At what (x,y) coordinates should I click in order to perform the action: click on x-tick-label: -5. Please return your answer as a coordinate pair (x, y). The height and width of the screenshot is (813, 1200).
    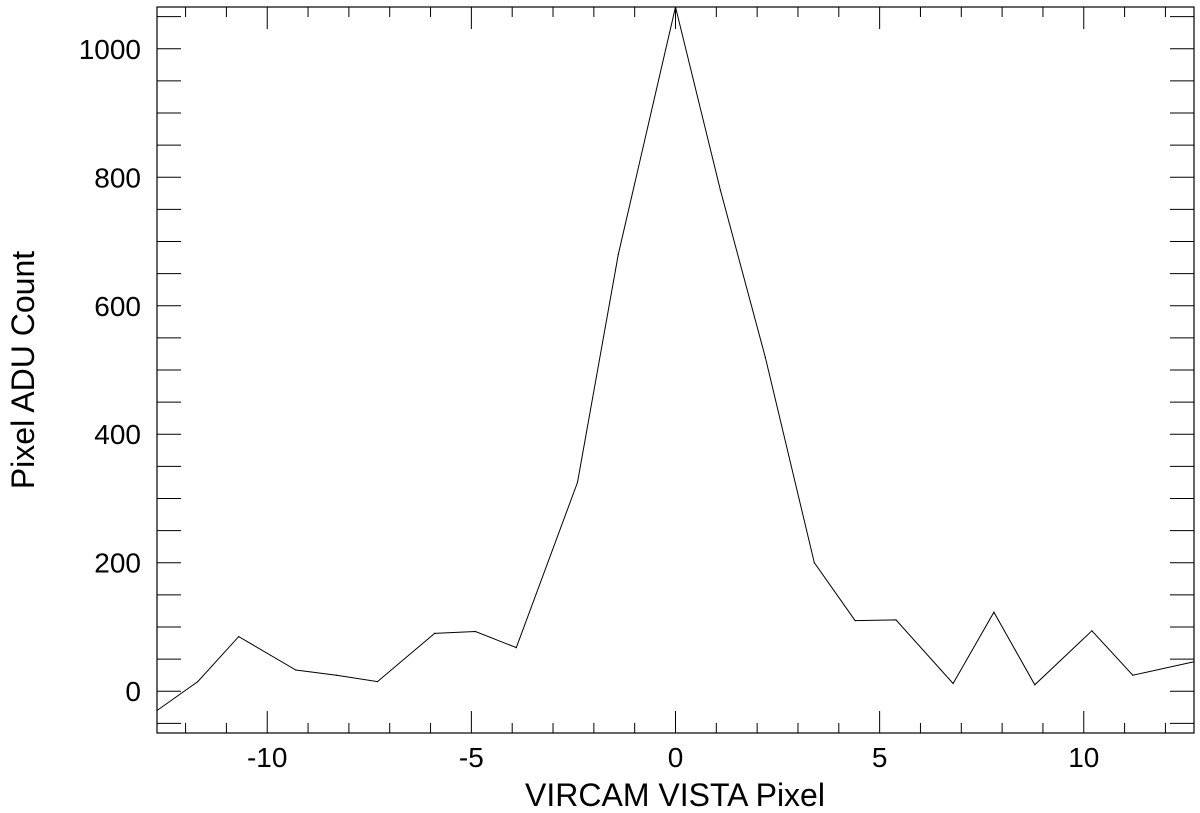
    Looking at the image, I should click on (471, 757).